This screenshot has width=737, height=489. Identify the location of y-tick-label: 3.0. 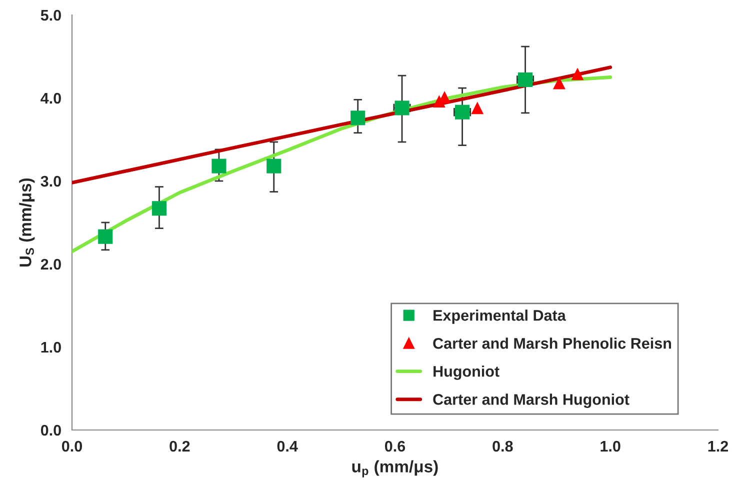
(50, 181).